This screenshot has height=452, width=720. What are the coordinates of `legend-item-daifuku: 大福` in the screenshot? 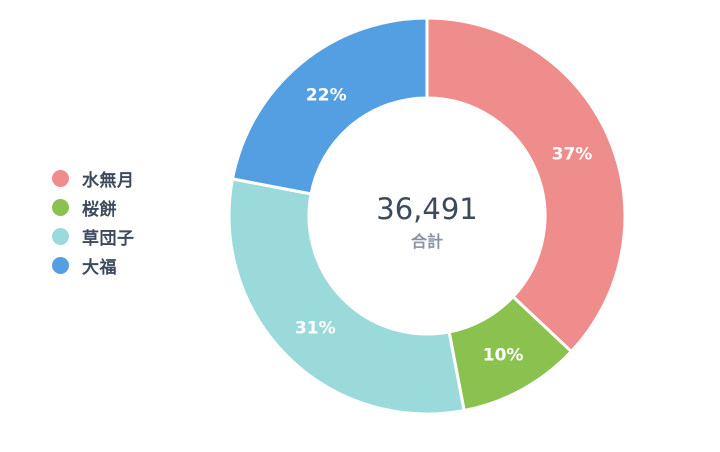 It's located at (93, 265).